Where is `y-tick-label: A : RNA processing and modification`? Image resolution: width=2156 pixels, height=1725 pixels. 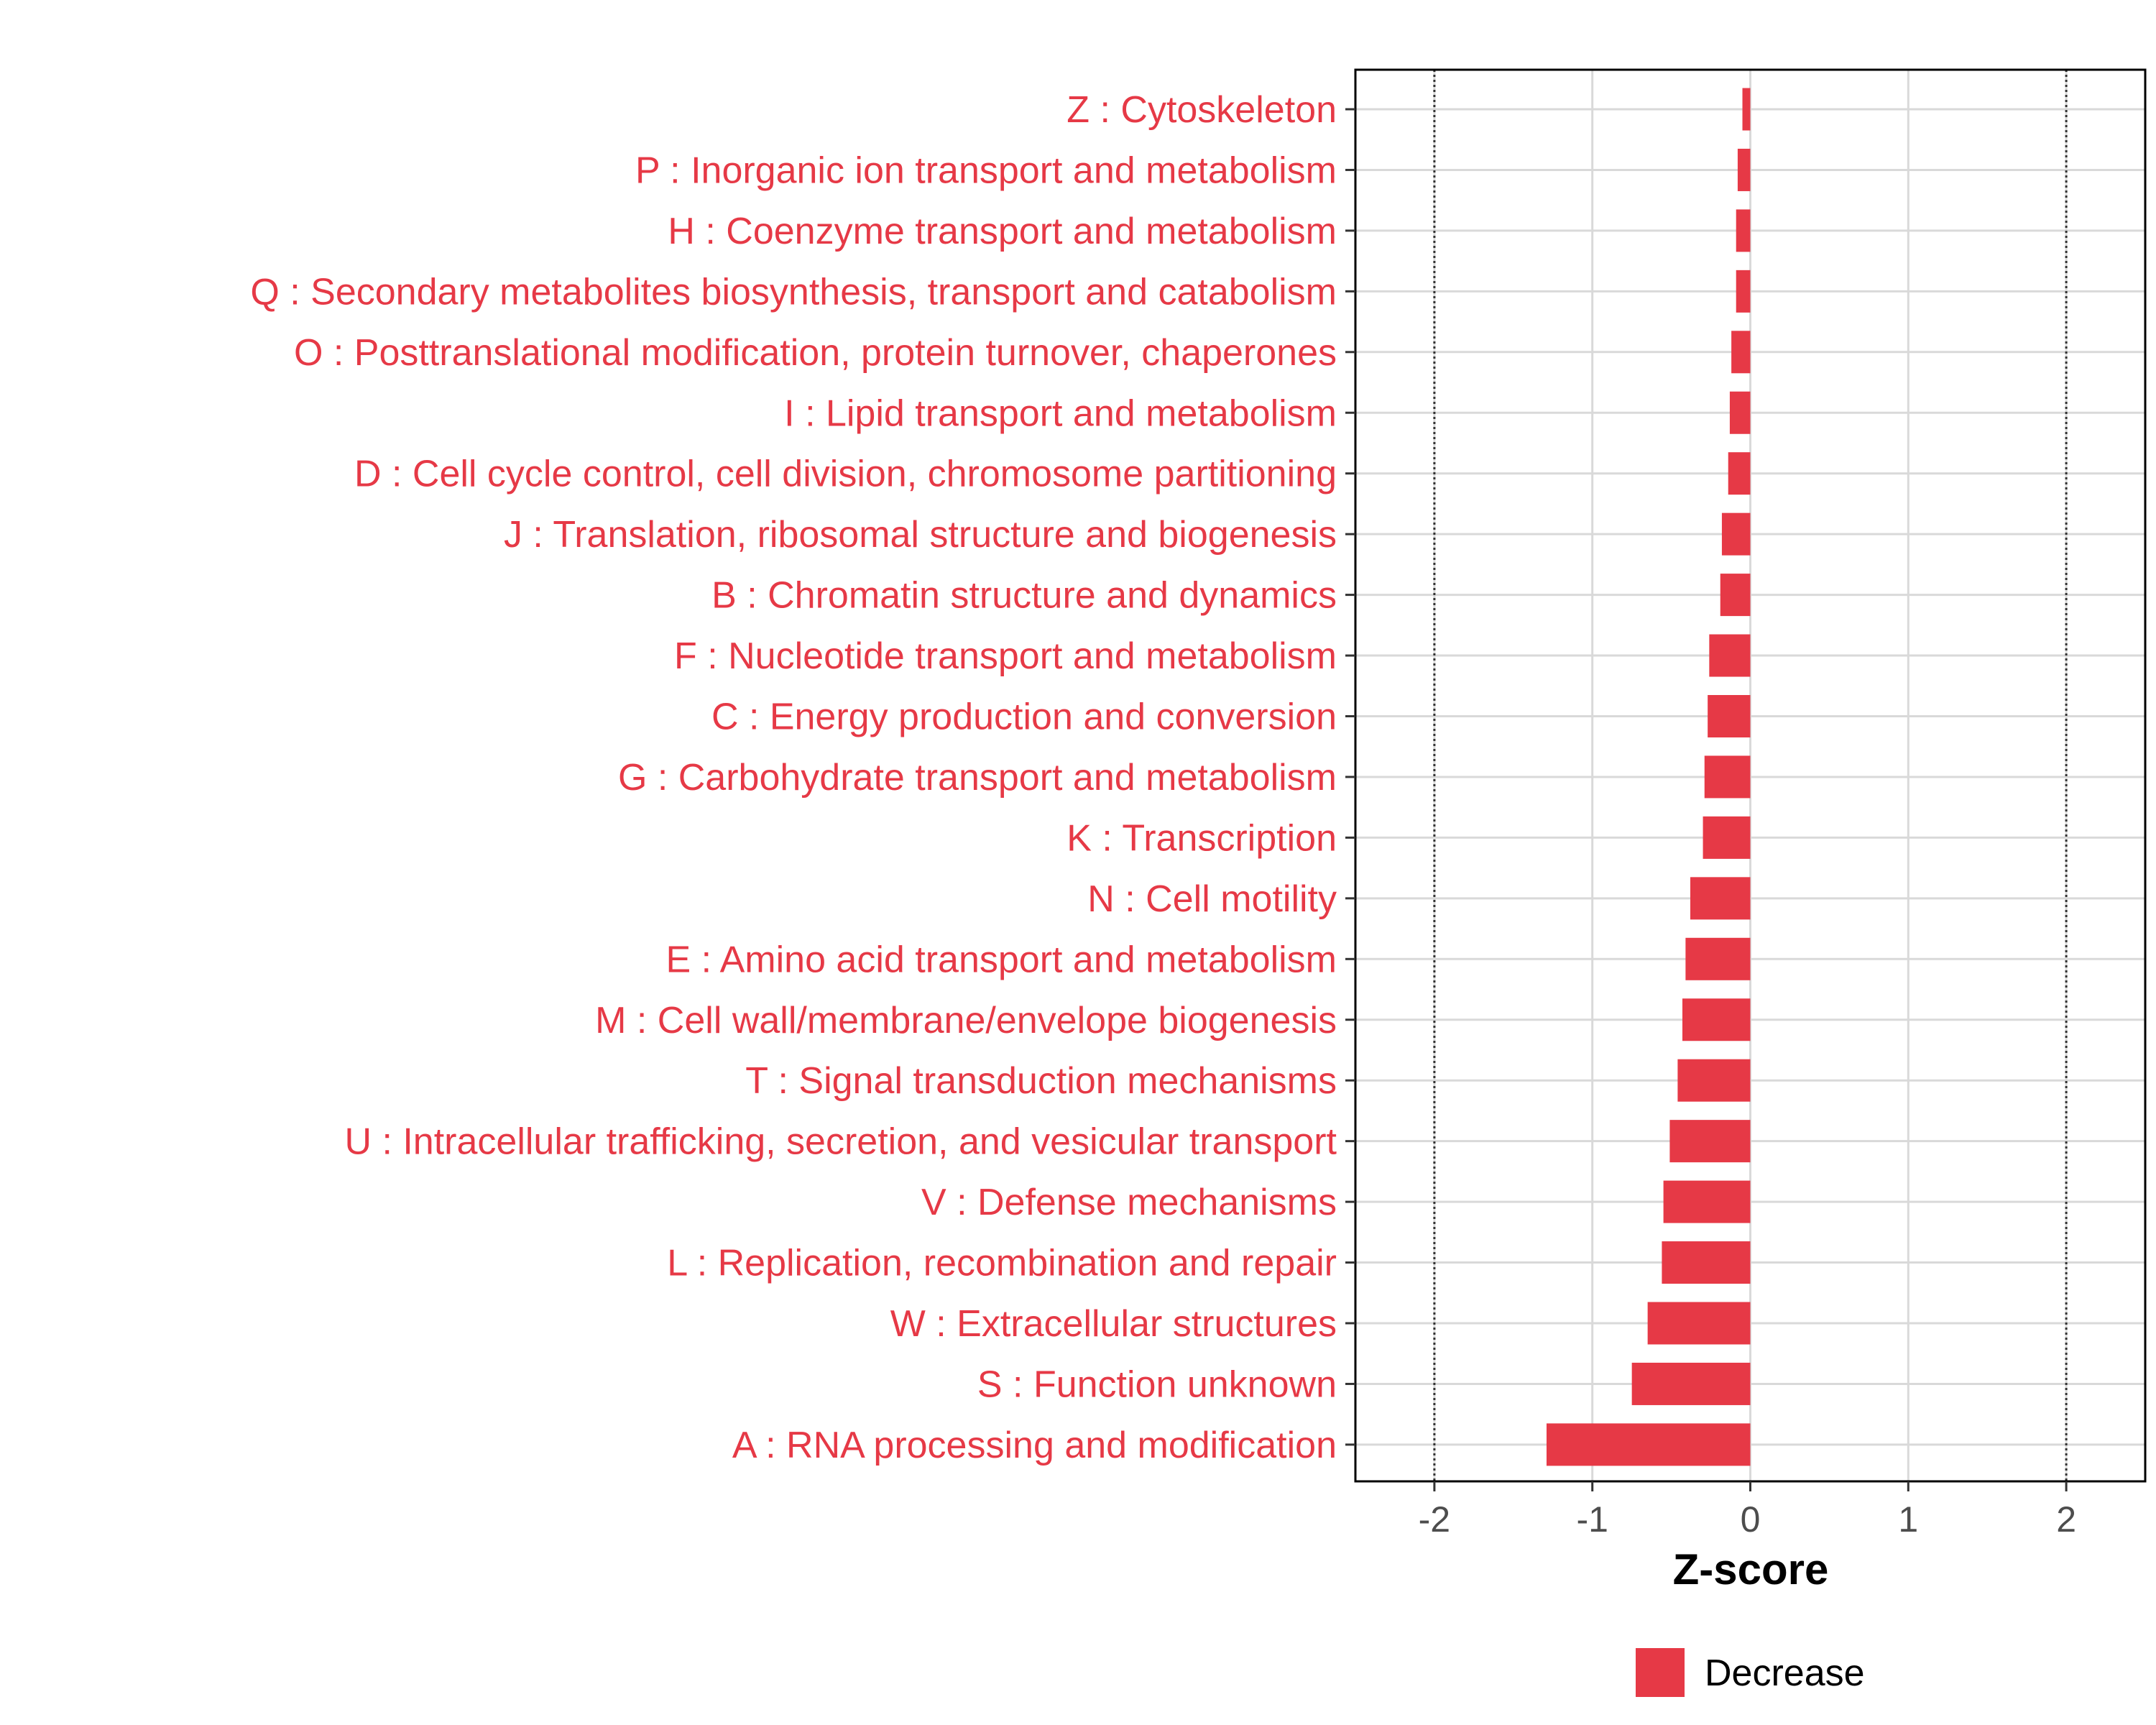 y-tick-label: A : RNA processing and modification is located at coordinates (1034, 1445).